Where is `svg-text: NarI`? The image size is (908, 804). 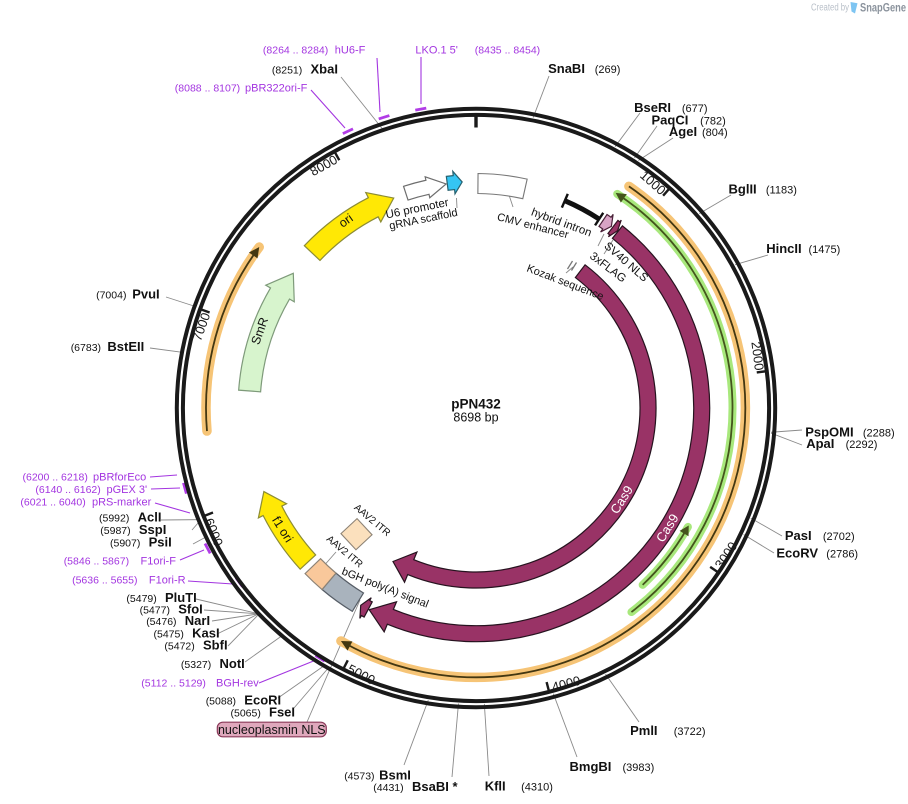 svg-text: NarI is located at coordinates (197, 620).